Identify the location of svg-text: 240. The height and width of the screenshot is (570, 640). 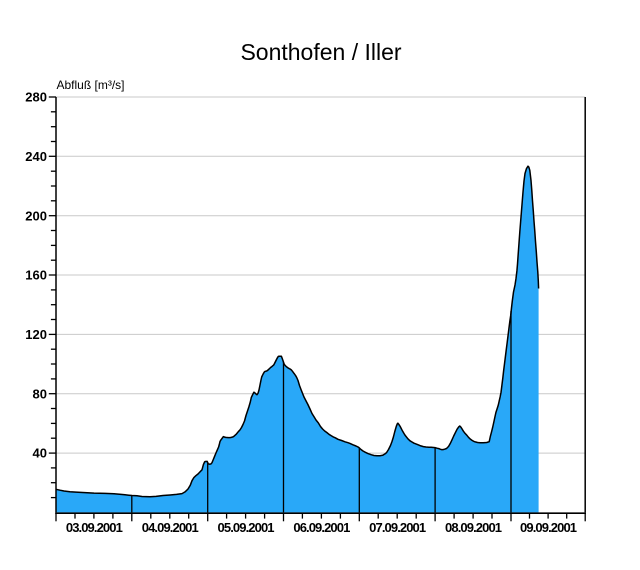
(36, 156).